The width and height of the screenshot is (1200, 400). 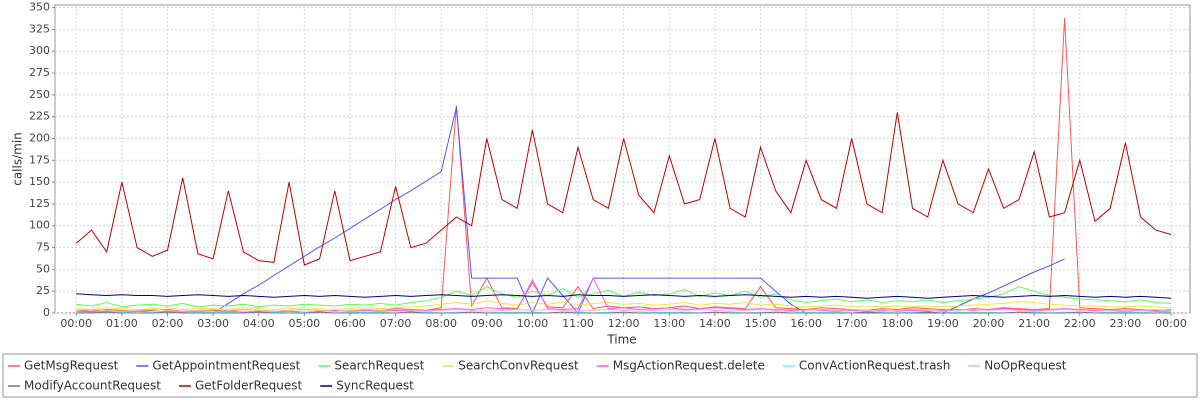 I want to click on y-tick-label: 300, so click(x=39, y=50).